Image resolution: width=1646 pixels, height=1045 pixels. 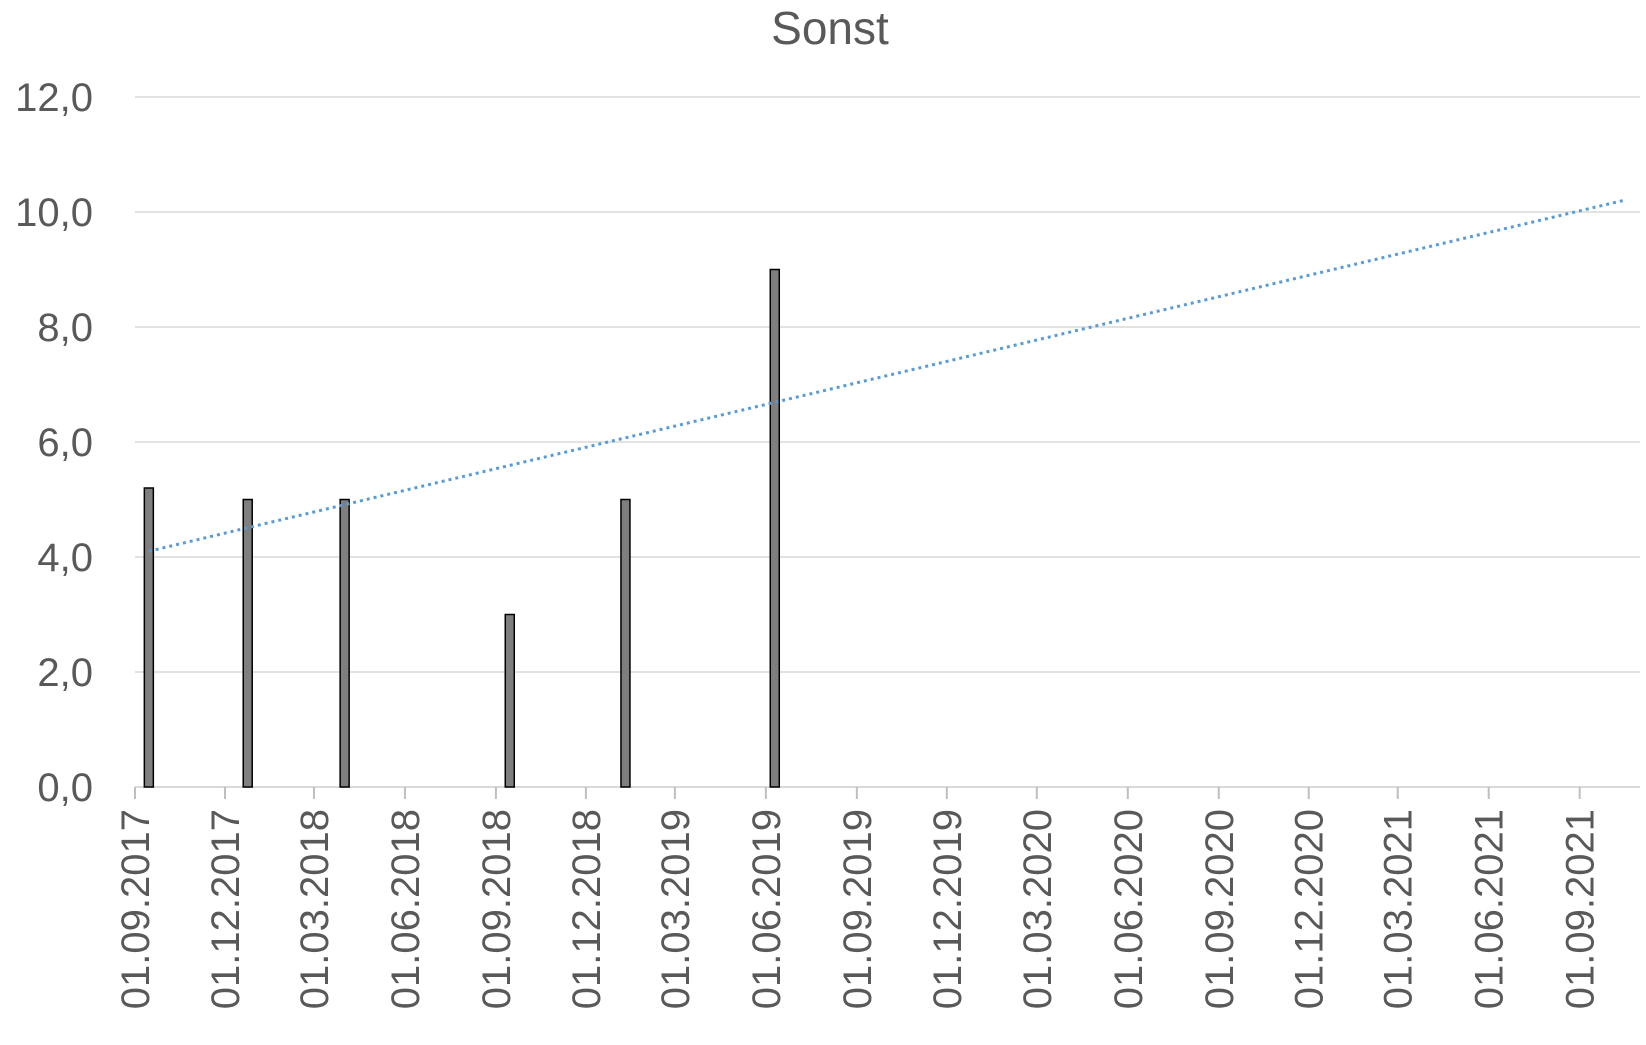 I want to click on x-tick-label: 01.12.2020, so click(x=1310, y=909).